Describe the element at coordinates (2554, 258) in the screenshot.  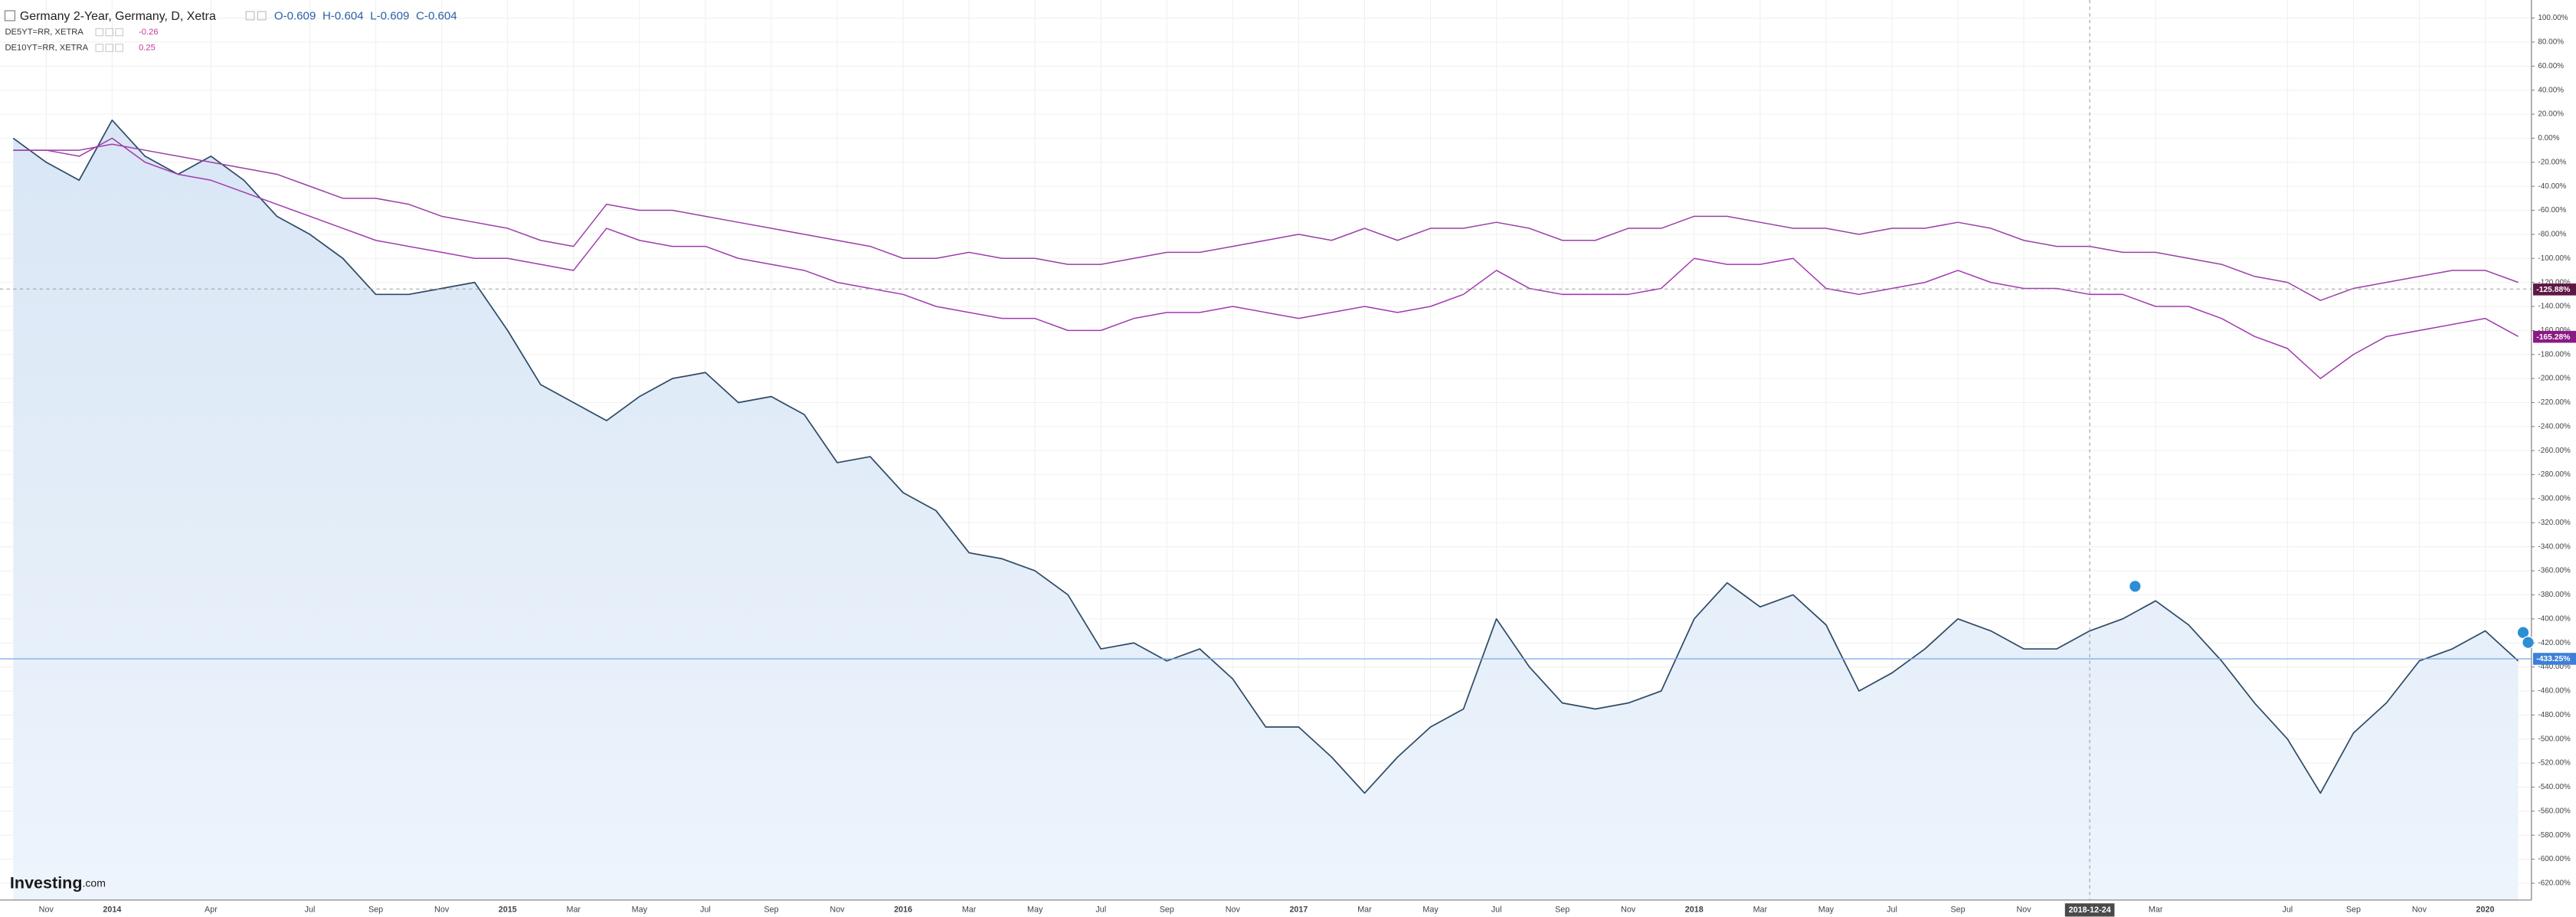
I see `y-tick-label: -100.00%` at that location.